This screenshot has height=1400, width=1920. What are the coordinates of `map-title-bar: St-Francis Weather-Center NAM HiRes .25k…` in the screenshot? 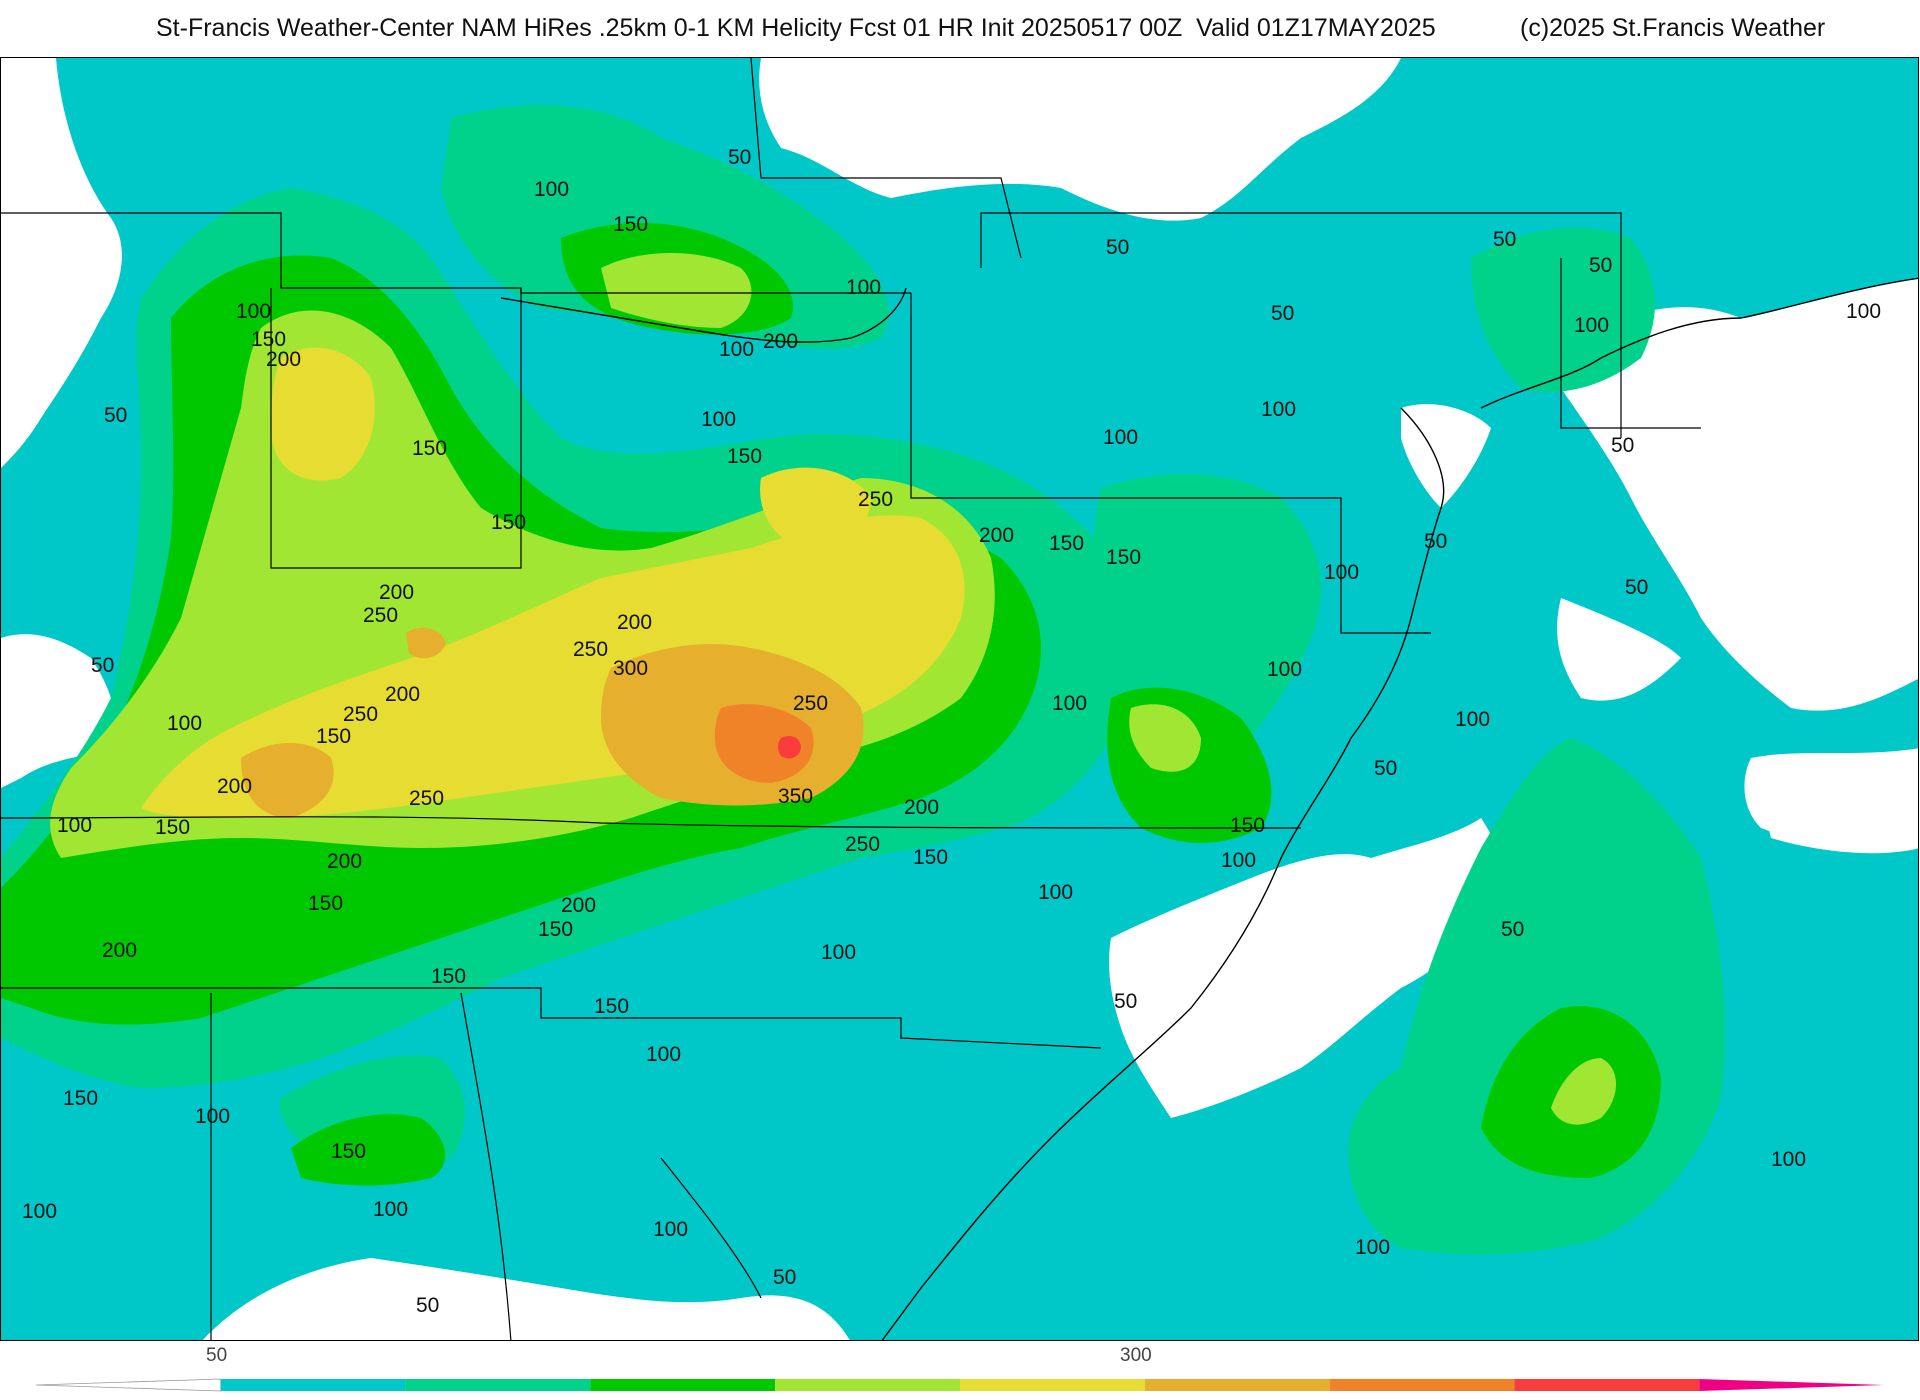 It's located at (960, 34).